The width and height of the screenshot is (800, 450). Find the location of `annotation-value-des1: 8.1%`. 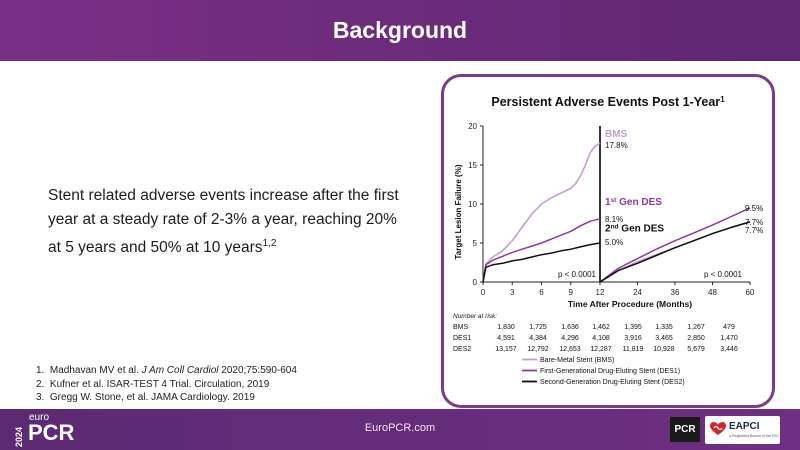

annotation-value-des1: 8.1% is located at coordinates (614, 219).